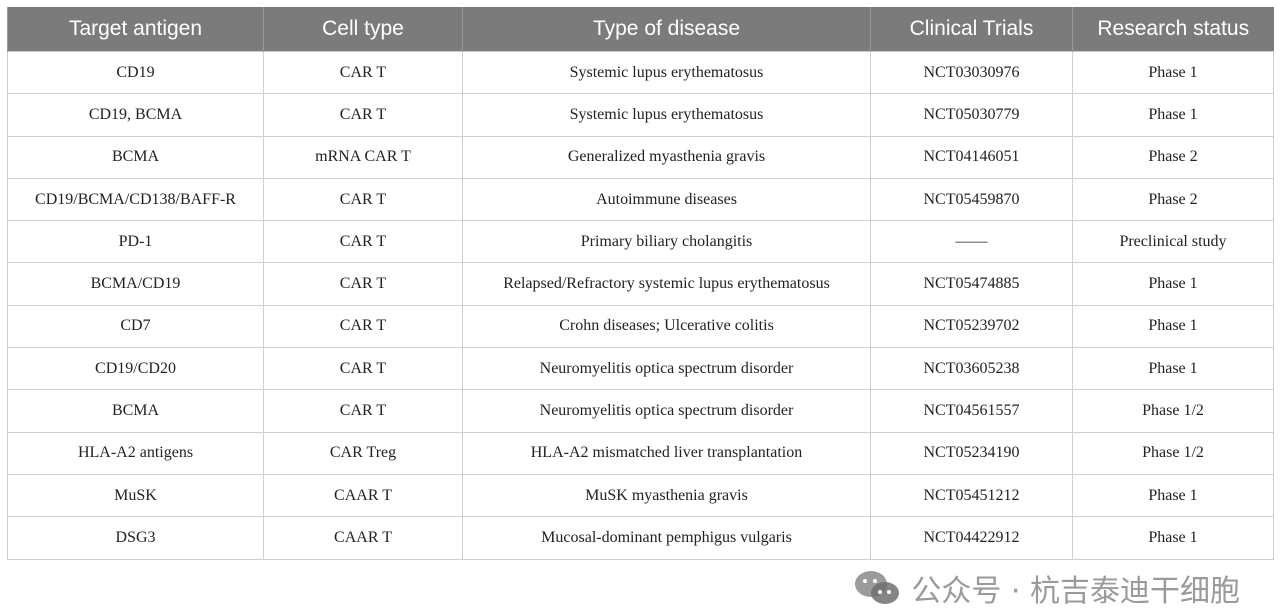 This screenshot has width=1280, height=616. Describe the element at coordinates (620, 588) in the screenshot. I see `watermark: 公众号 · 杭吉泰迪干细胞` at that location.